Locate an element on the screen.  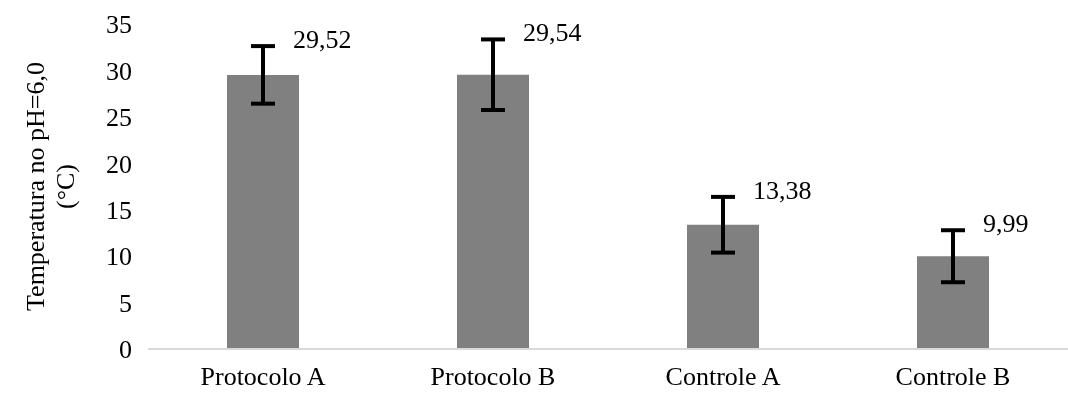
data-label: 9,99 is located at coordinates (1006, 224).